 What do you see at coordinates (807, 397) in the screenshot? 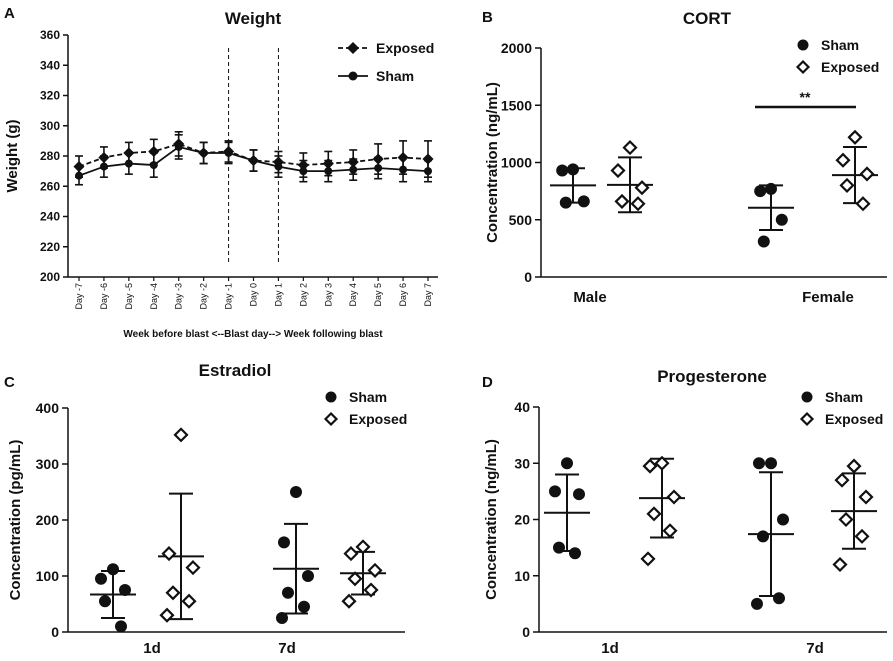
I see `progesterone-legend-sham-marker` at bounding box center [807, 397].